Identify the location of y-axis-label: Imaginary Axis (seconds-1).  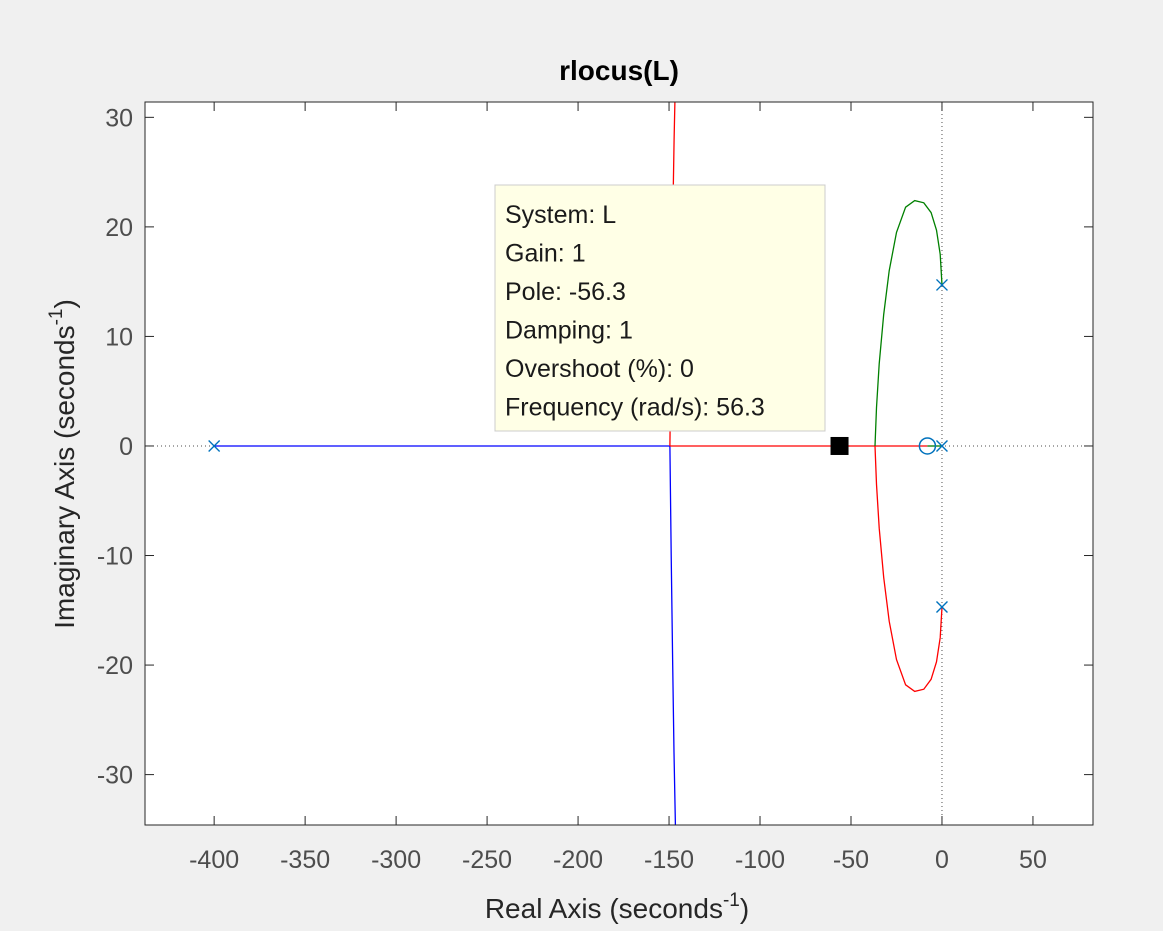
(63, 464).